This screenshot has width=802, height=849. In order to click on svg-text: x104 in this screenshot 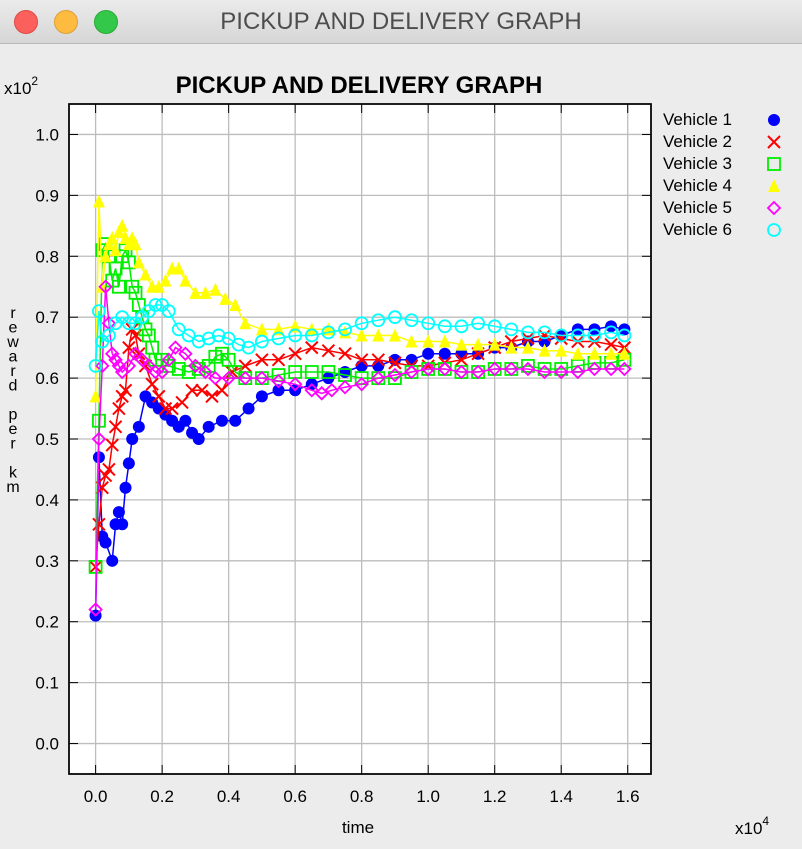, I will do `click(752, 826)`.